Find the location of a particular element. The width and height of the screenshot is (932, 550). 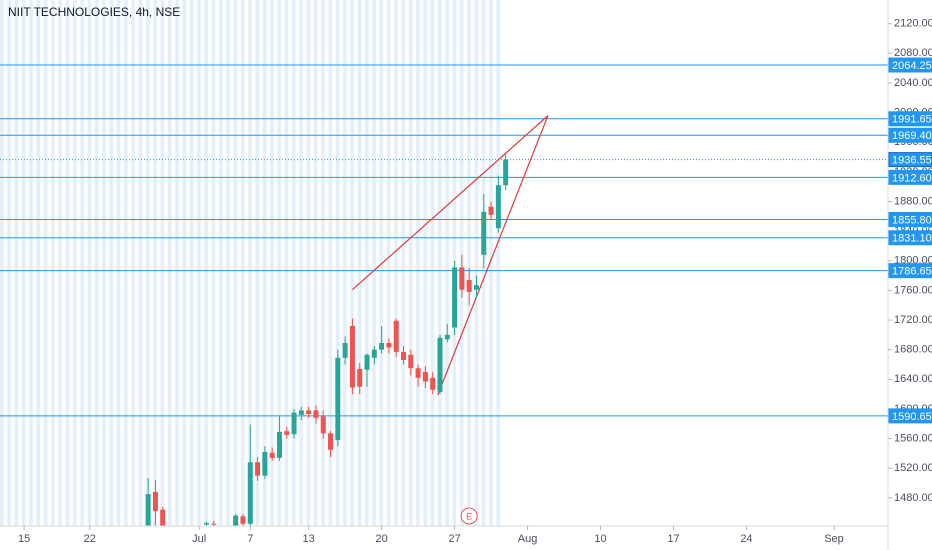

level-label: 1991.65 is located at coordinates (912, 120).